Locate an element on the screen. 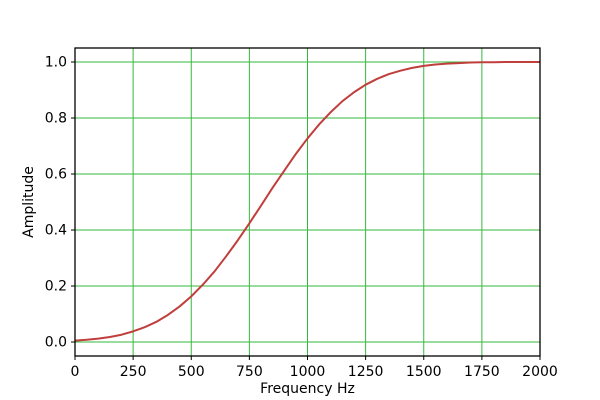 The height and width of the screenshot is (400, 600). x-tick-label: 1500 is located at coordinates (424, 372).